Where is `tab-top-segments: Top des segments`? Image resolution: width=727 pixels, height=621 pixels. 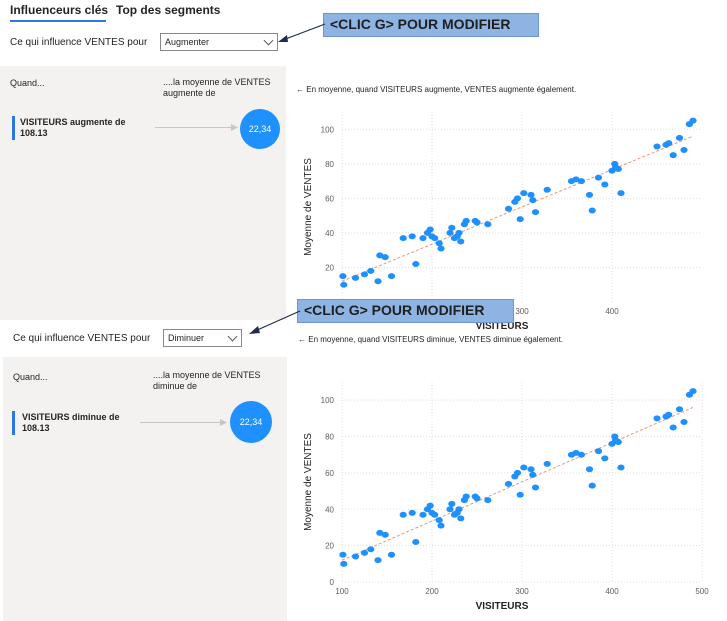
tab-top-segments: Top des segments is located at coordinates (168, 10).